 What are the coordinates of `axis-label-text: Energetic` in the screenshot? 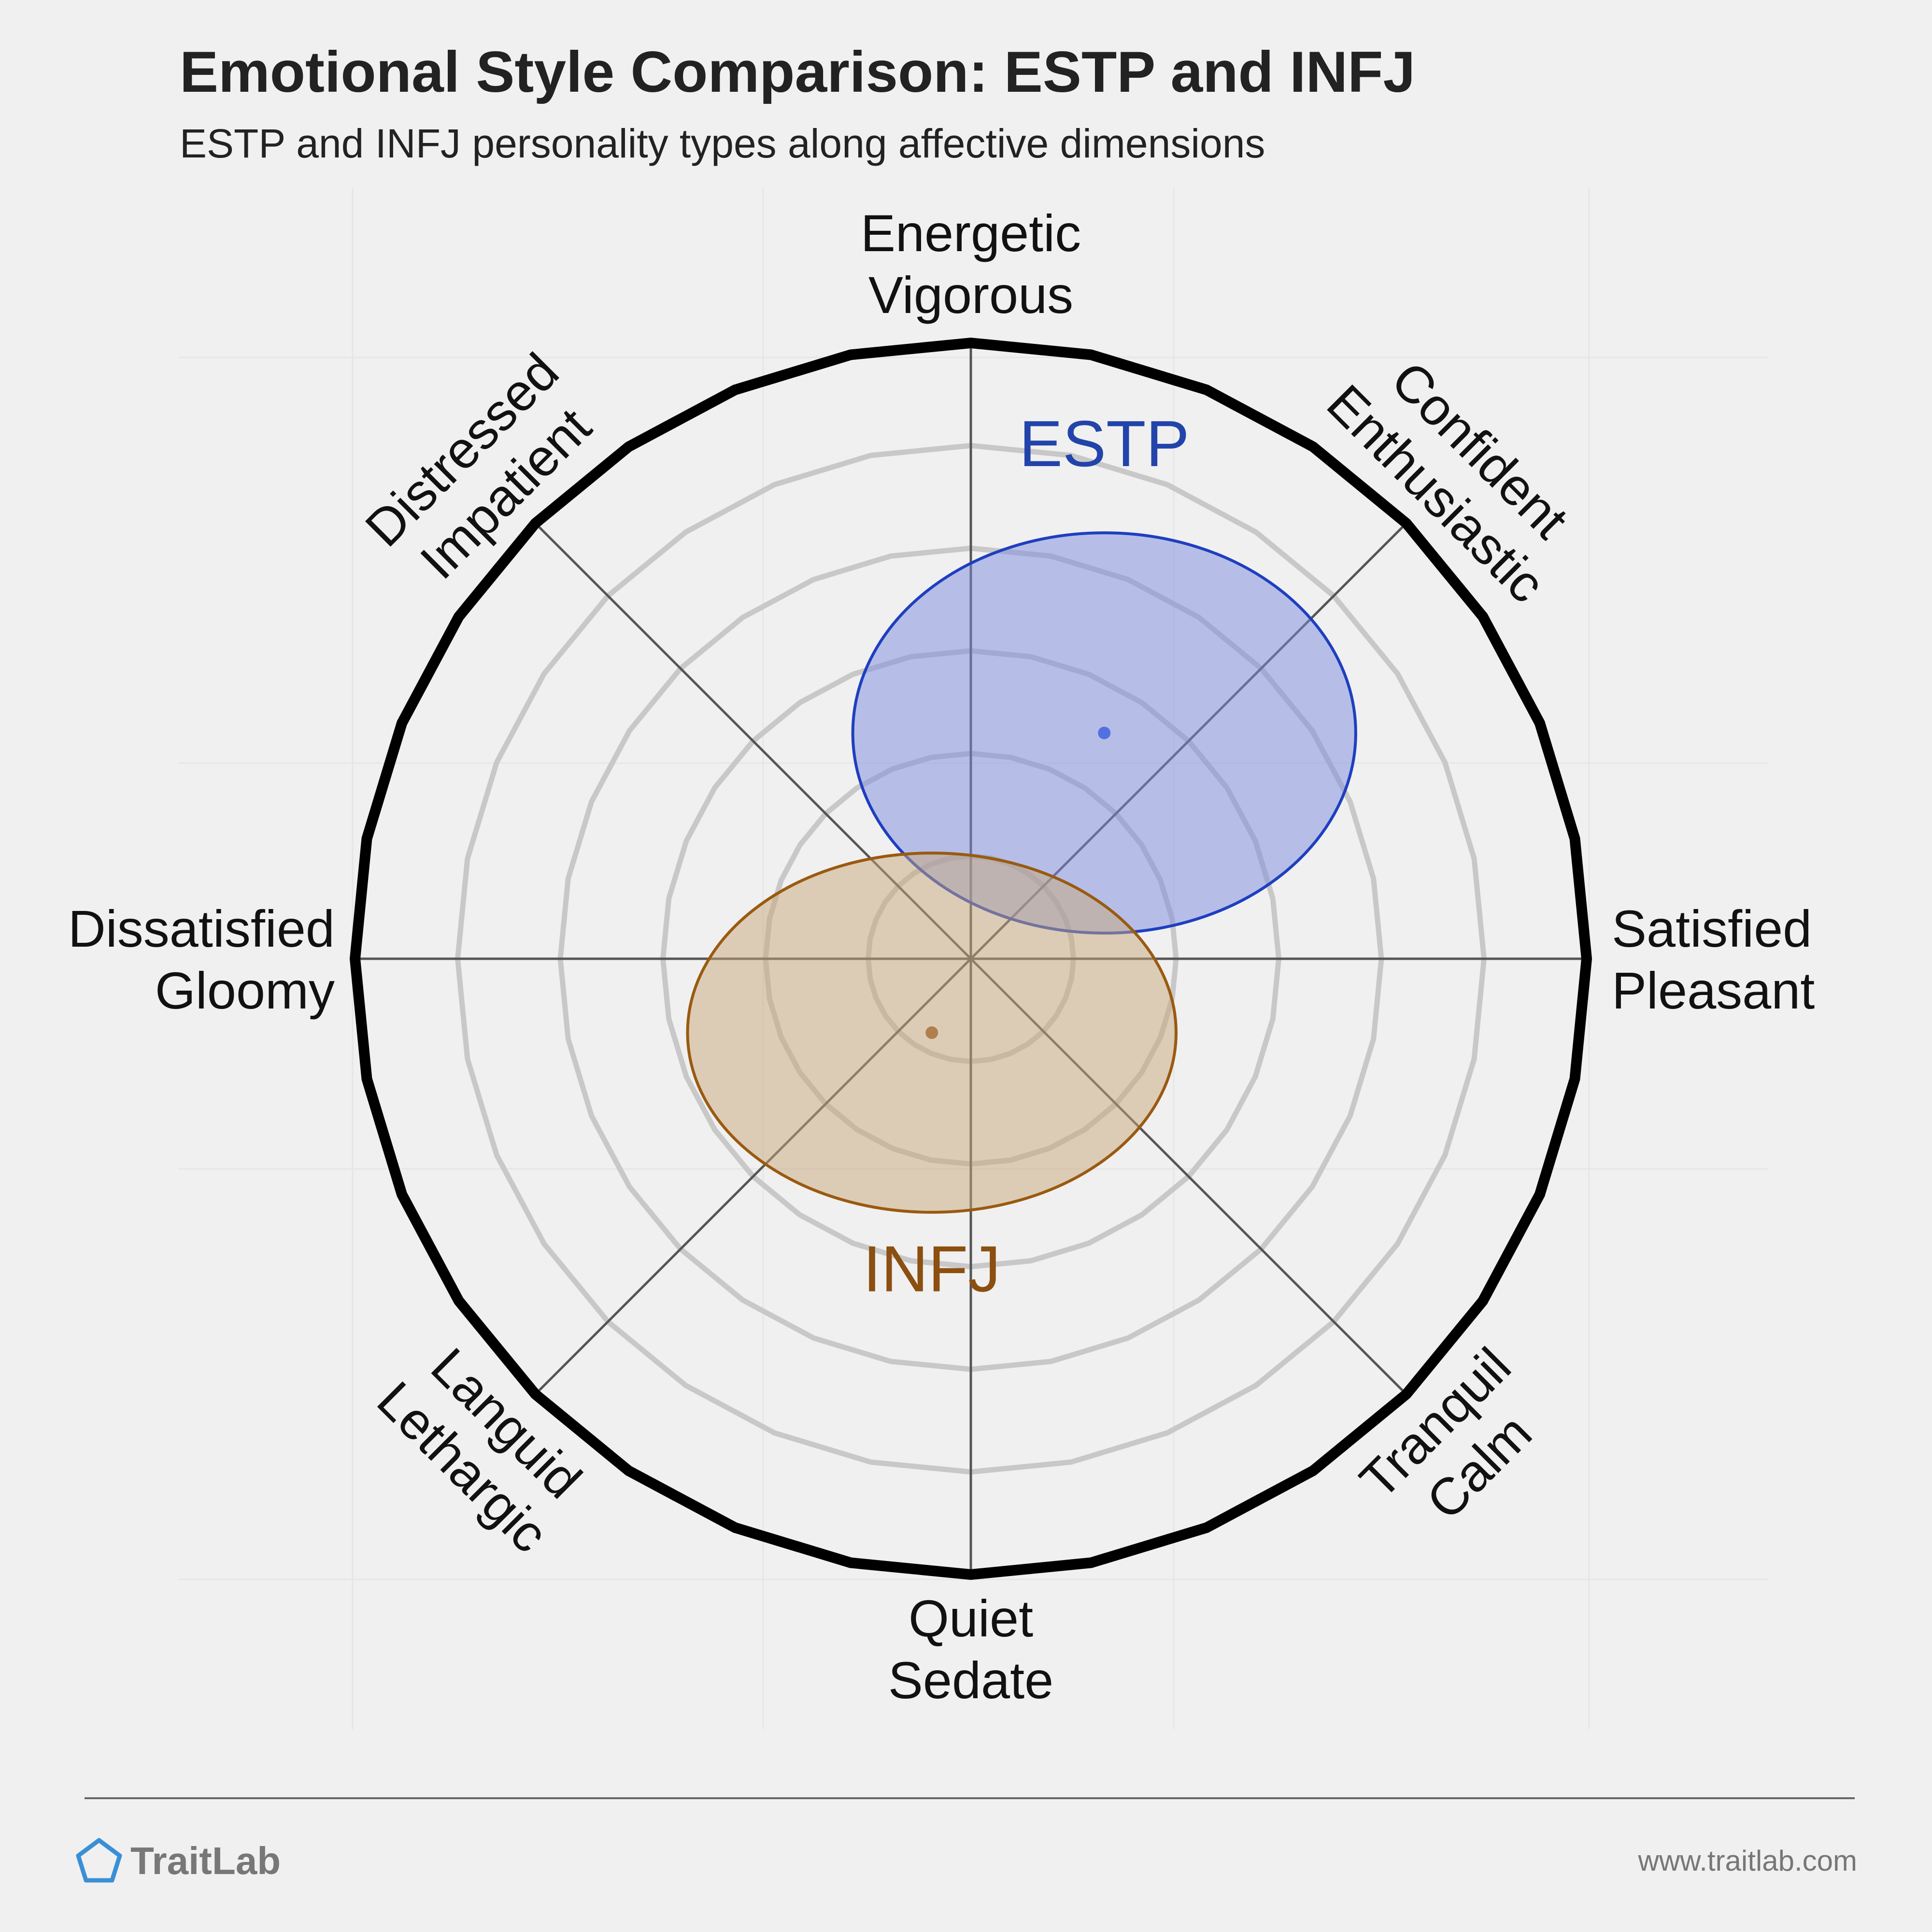 It's located at (971, 233).